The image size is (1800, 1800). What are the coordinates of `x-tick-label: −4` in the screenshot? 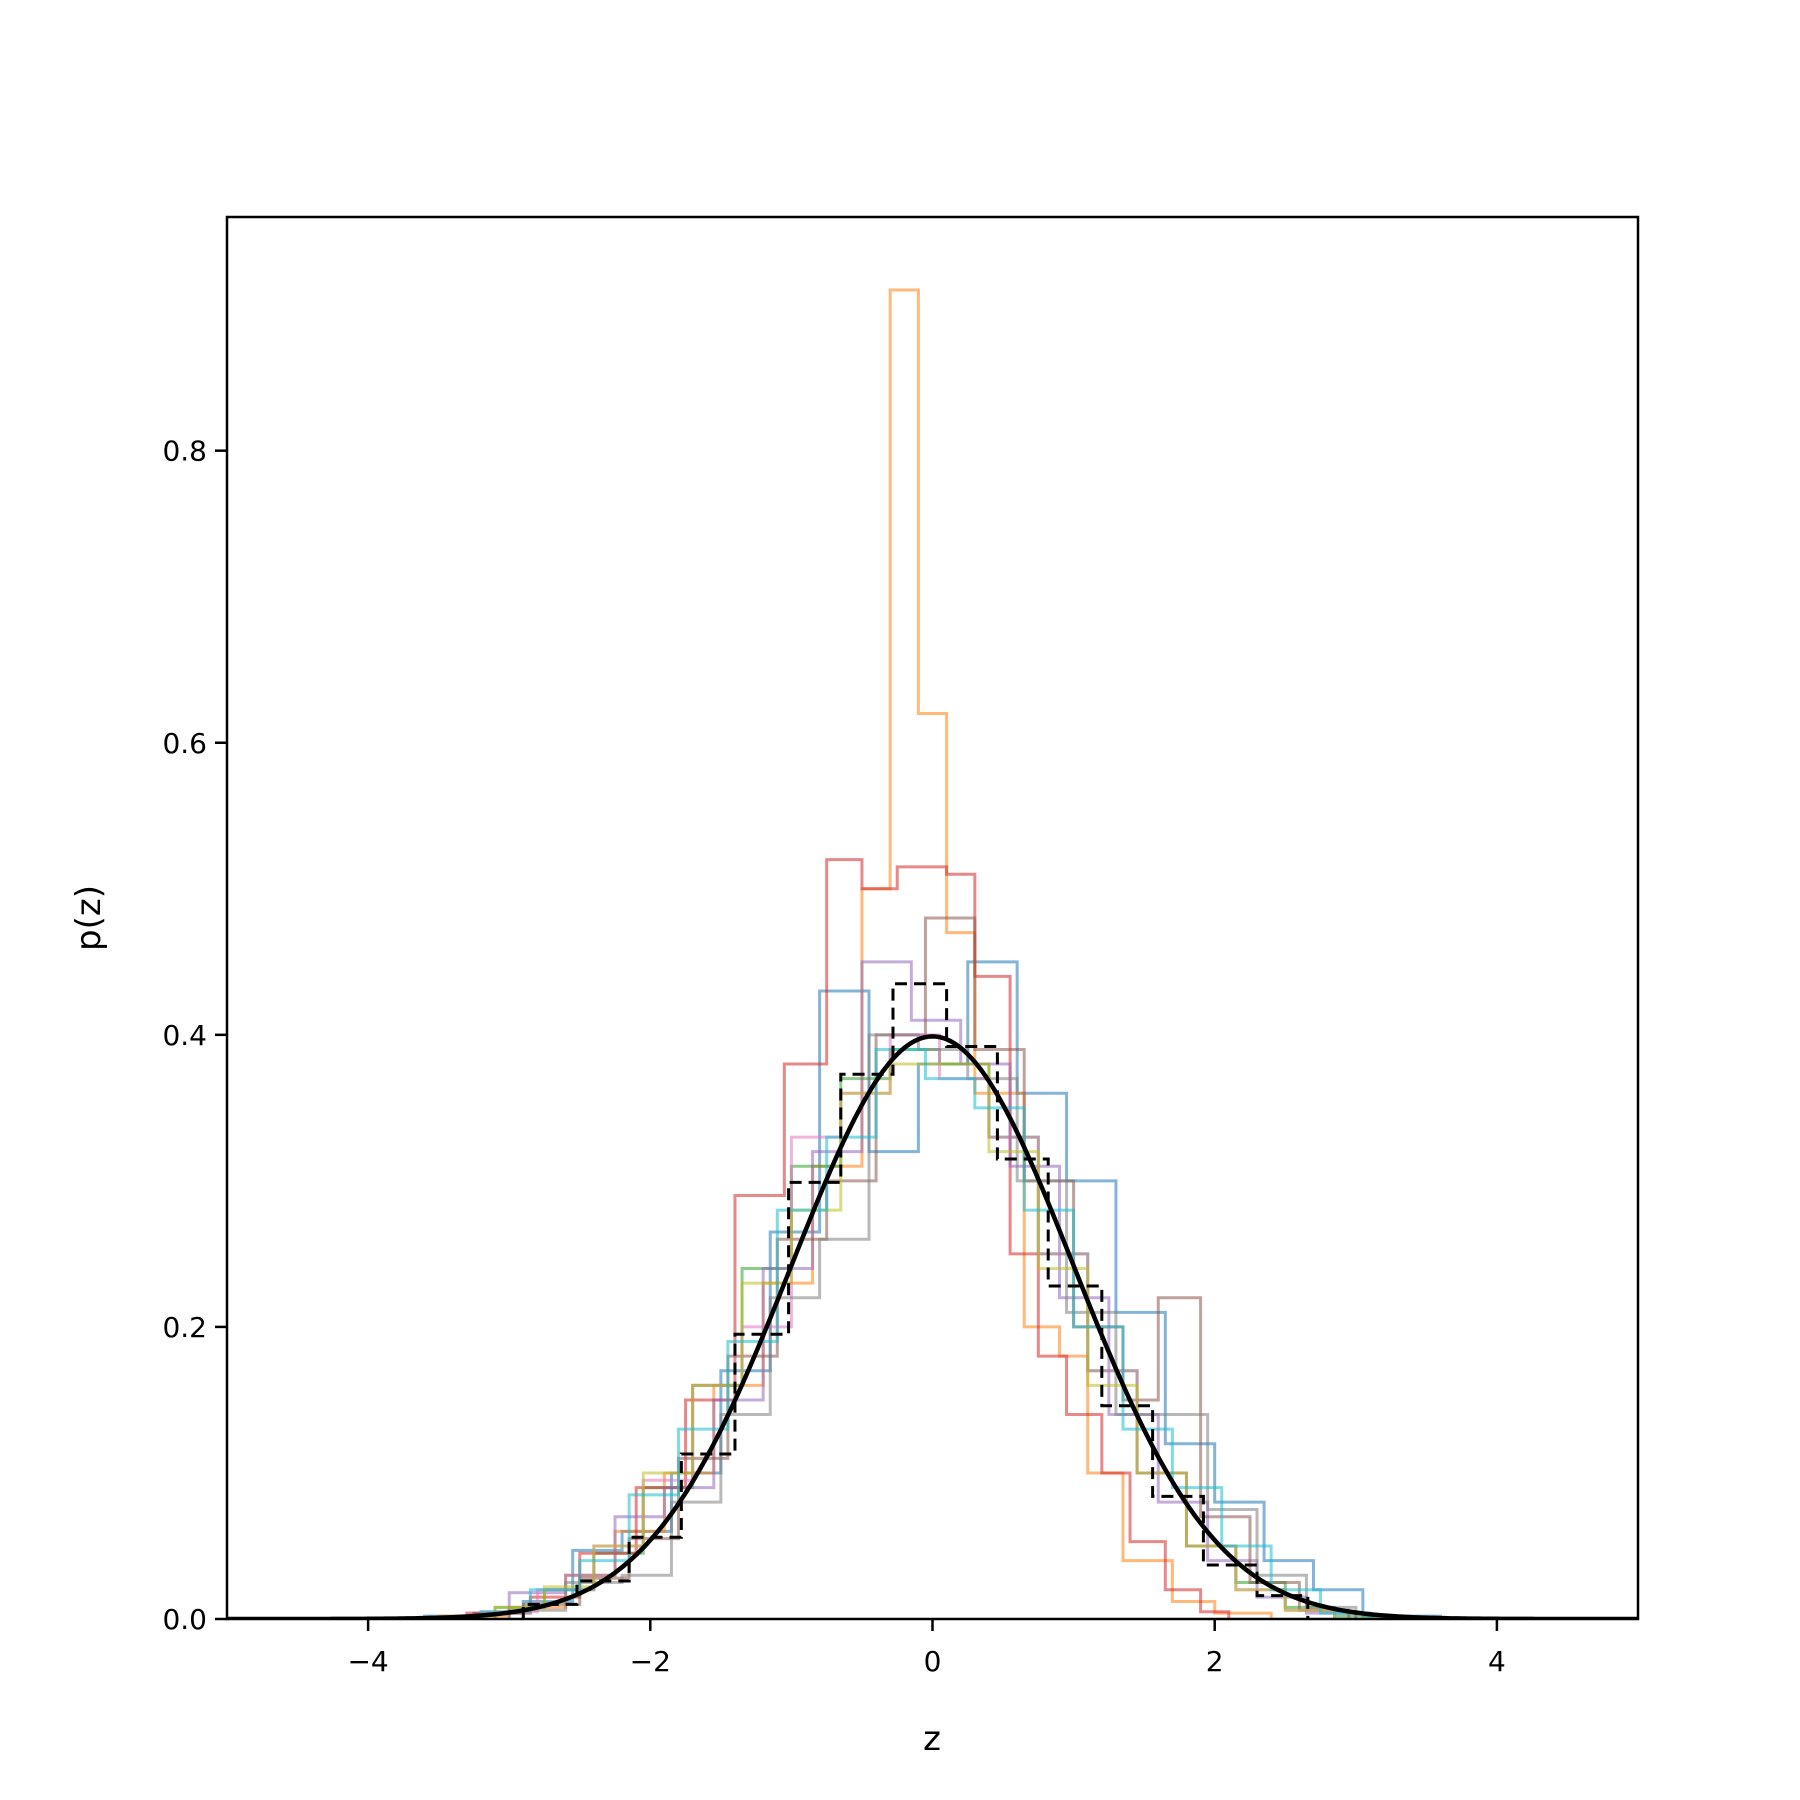 It's located at (367, 1661).